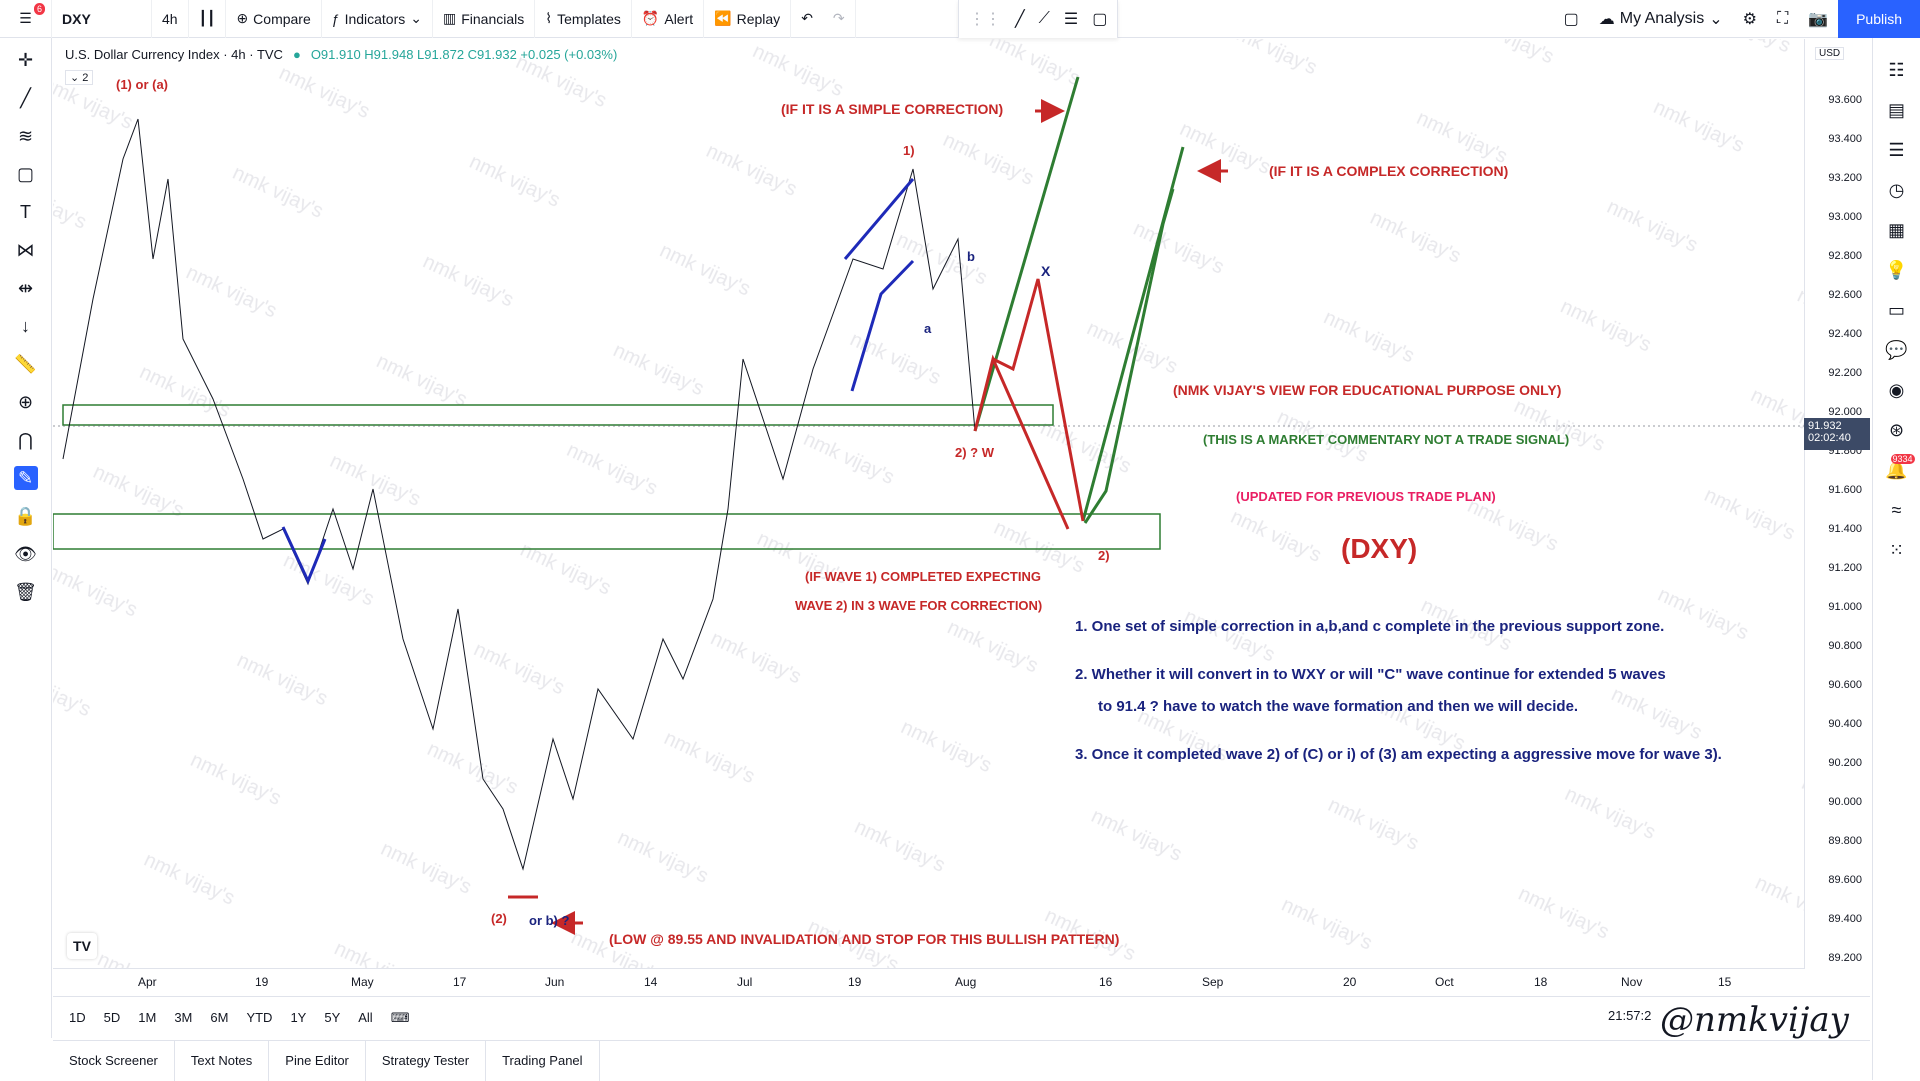 The height and width of the screenshot is (1081, 1920). Describe the element at coordinates (79, 77) in the screenshot. I see `collapse-legend-button: ⌄ 2` at that location.